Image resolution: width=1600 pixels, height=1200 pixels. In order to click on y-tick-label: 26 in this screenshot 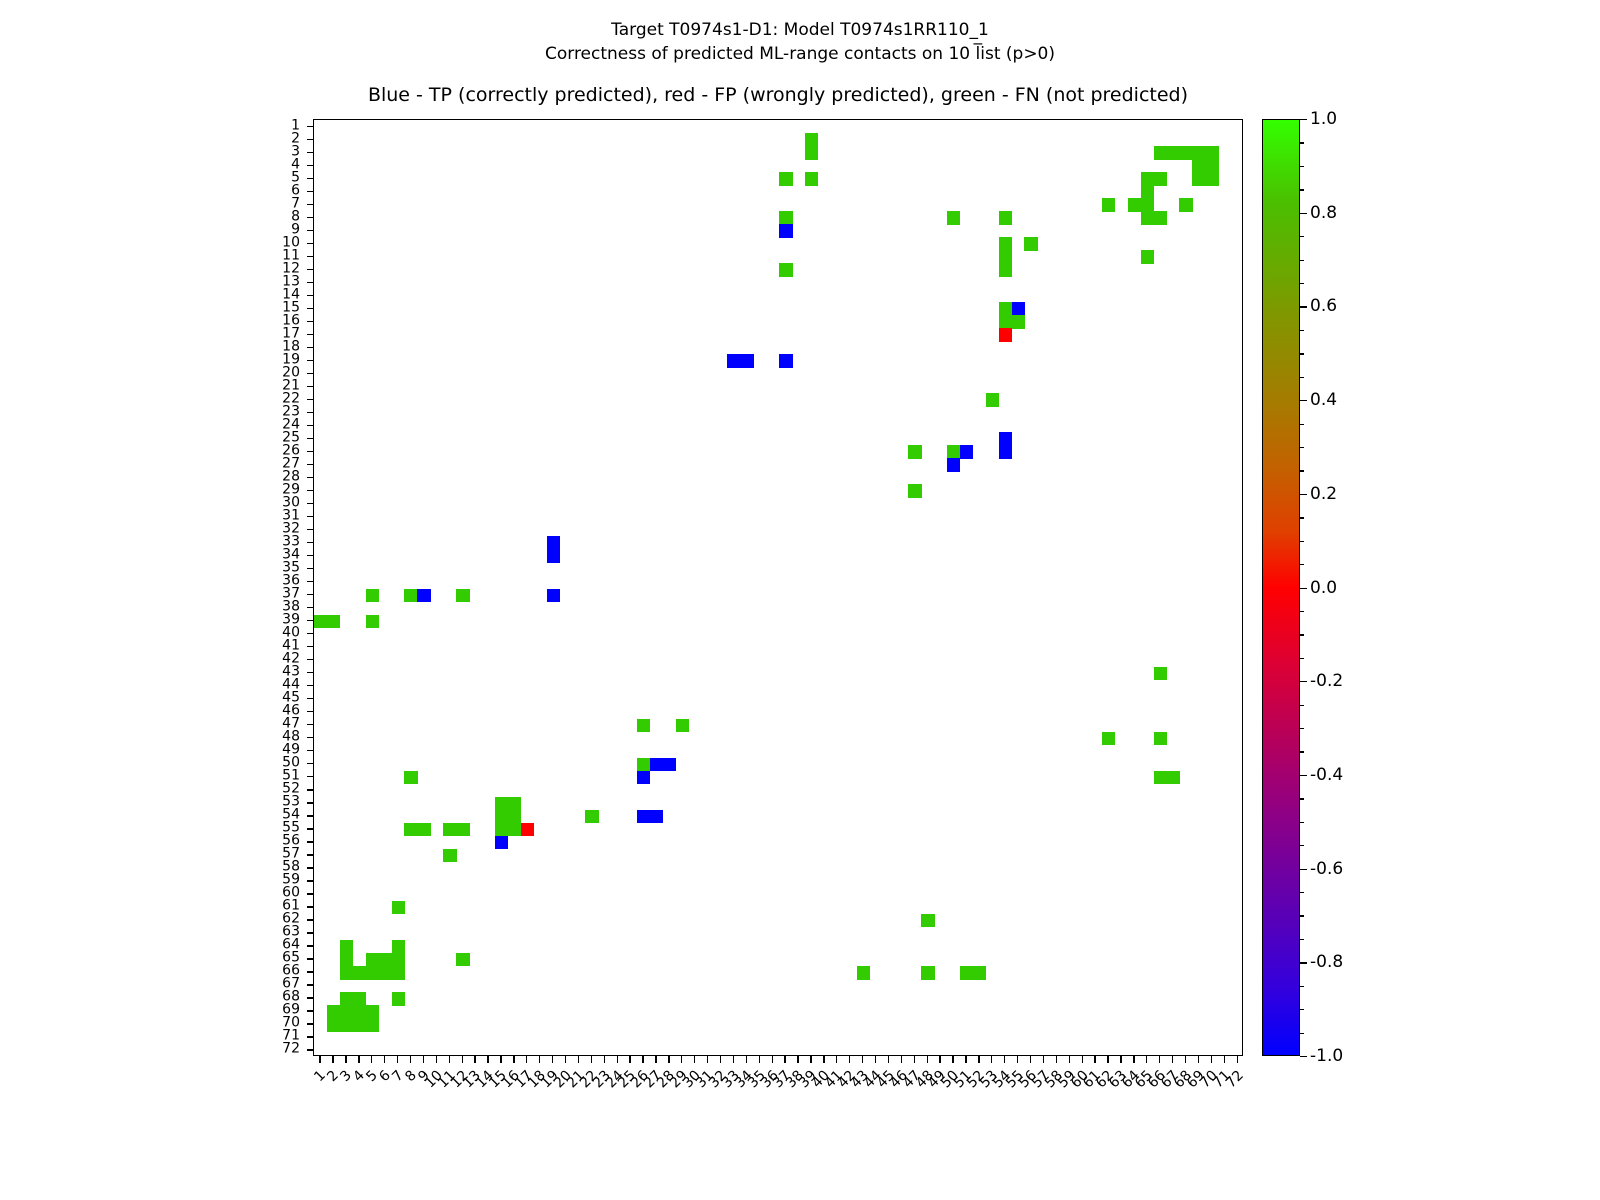, I will do `click(291, 450)`.